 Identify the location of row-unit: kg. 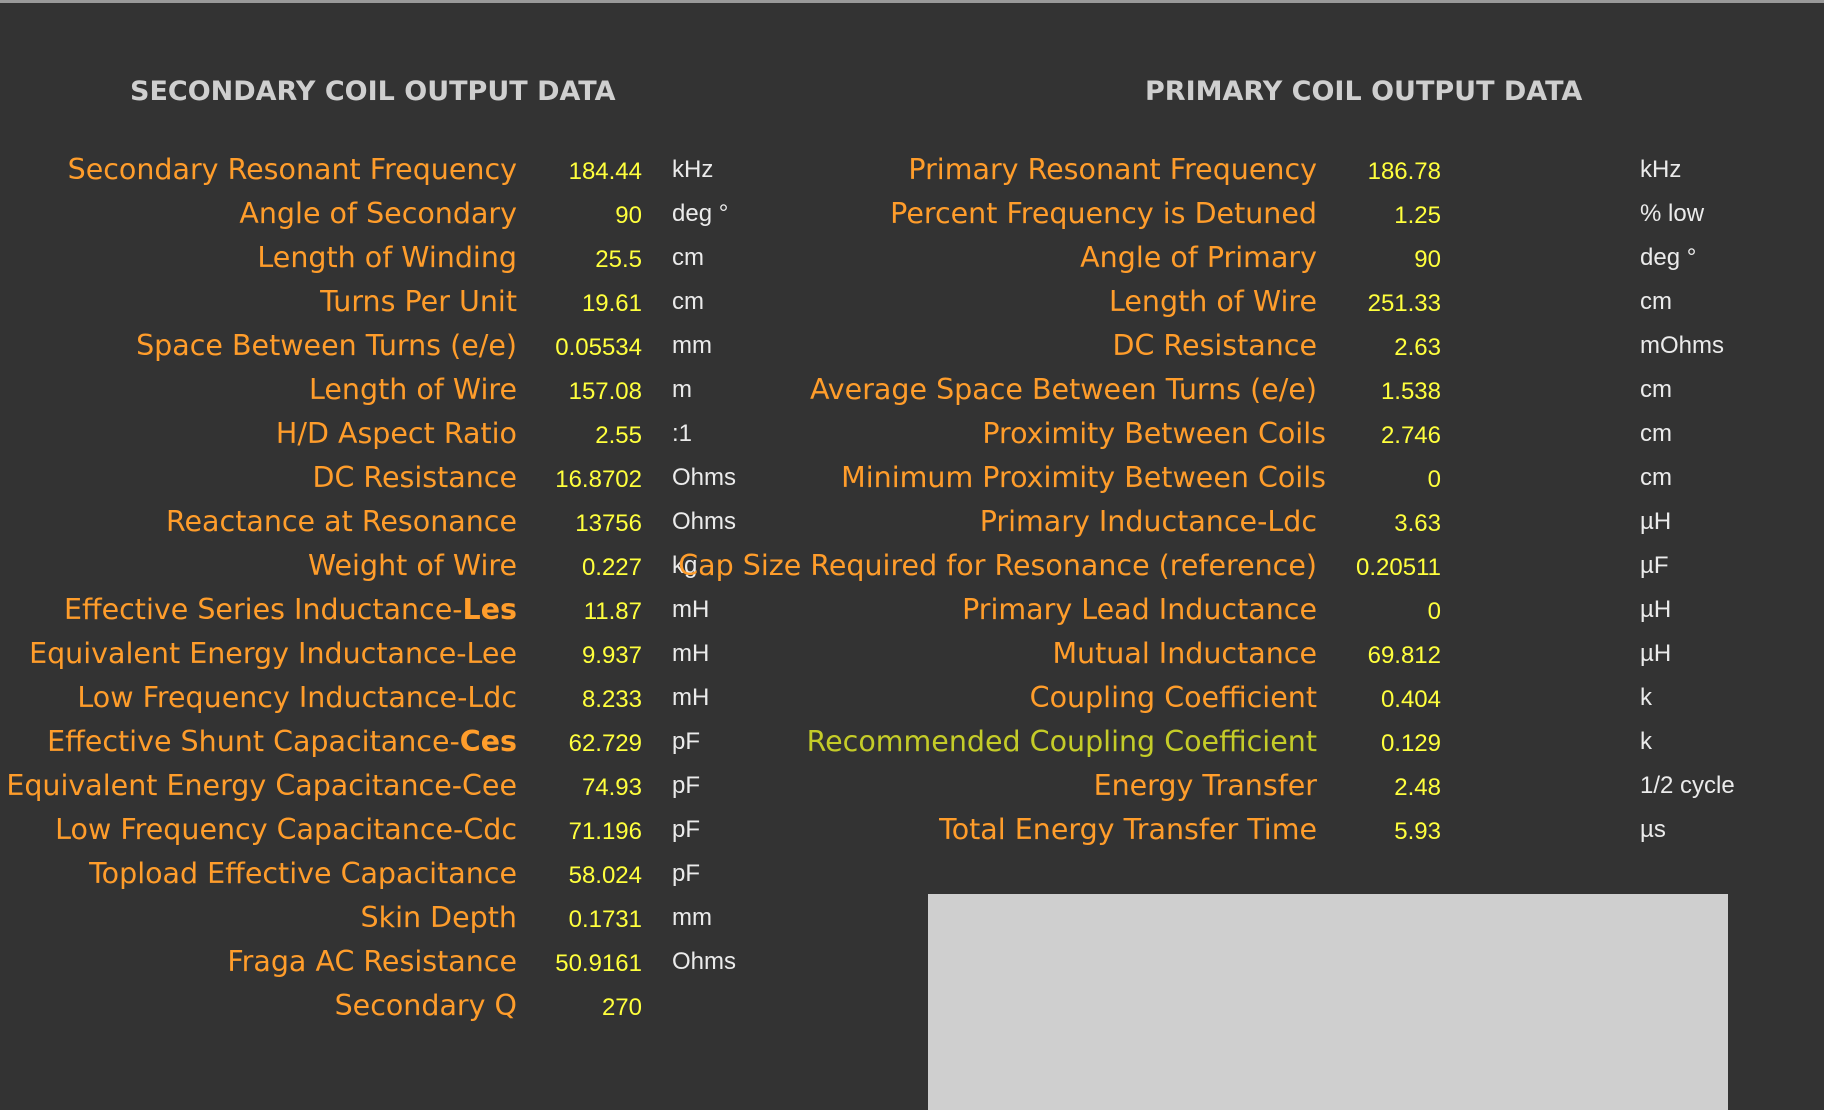
(685, 565).